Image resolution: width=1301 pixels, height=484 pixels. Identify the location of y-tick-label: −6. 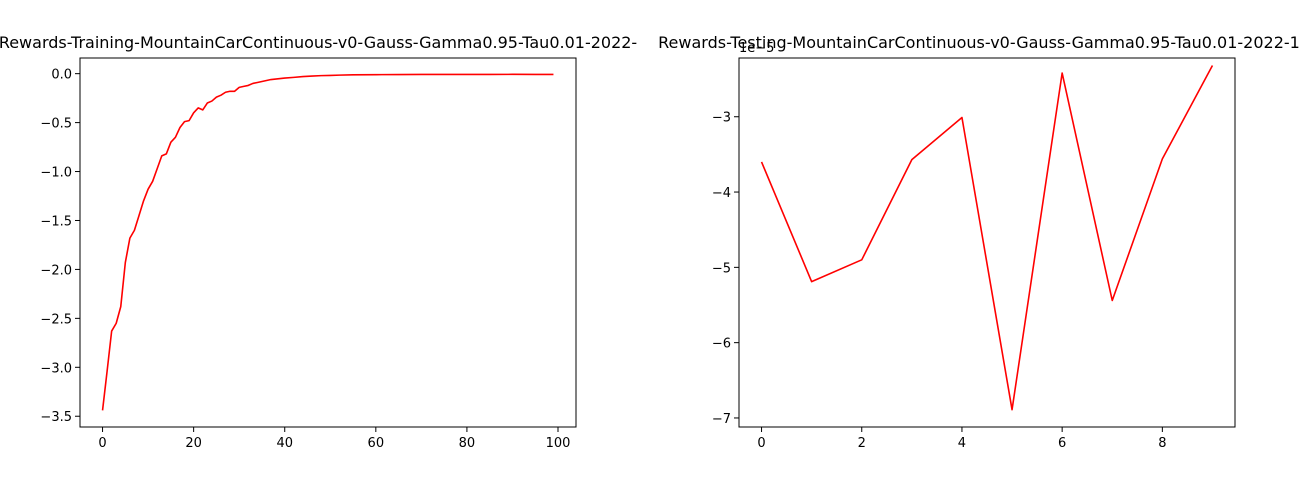
(721, 344).